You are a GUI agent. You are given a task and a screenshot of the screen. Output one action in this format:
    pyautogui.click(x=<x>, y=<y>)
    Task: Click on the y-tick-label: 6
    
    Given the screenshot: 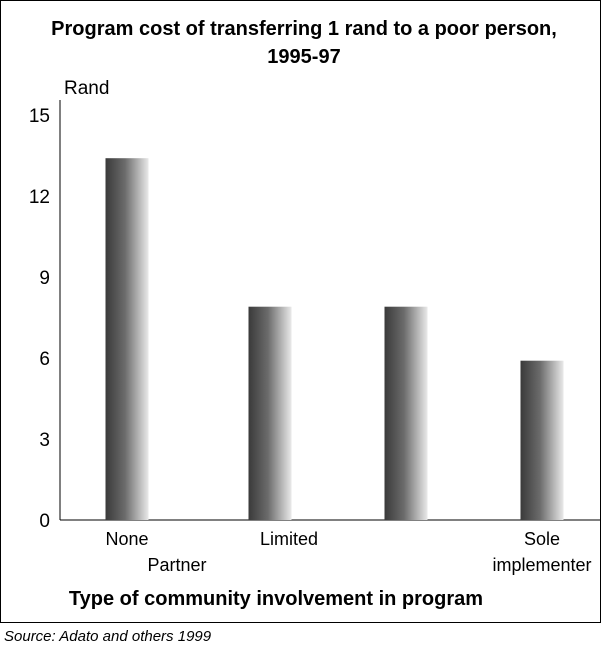 What is the action you would take?
    pyautogui.click(x=44, y=359)
    